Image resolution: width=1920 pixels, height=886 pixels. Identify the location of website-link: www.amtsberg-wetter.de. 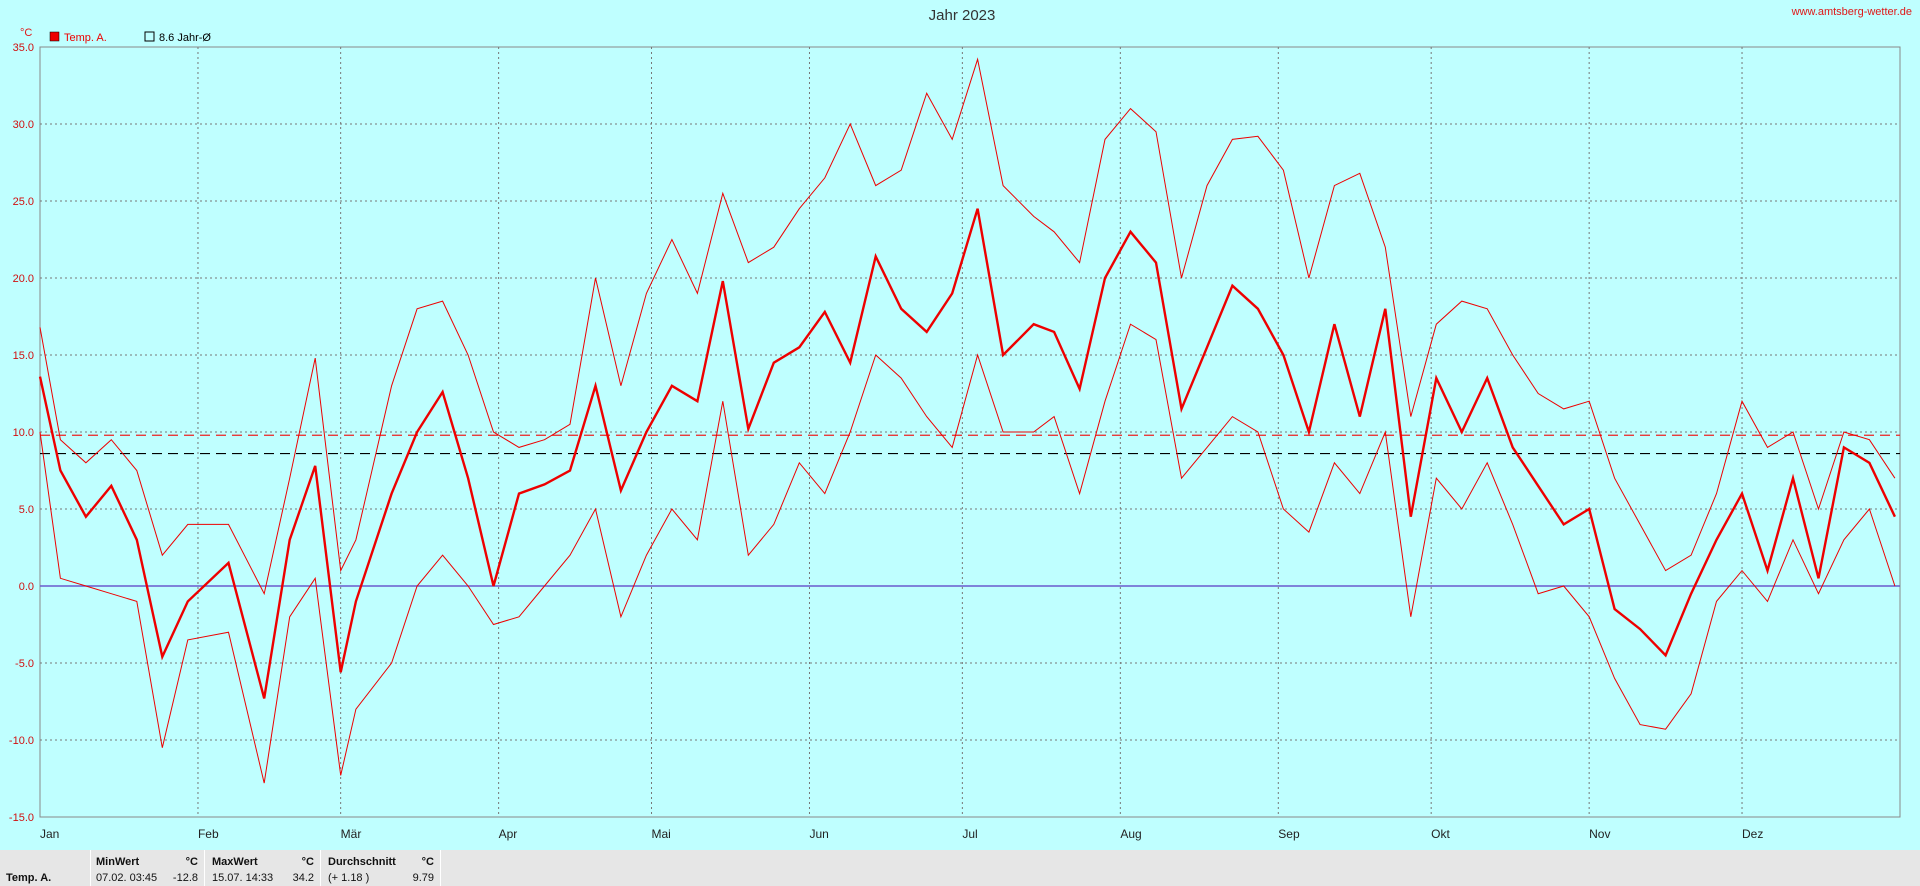
(1851, 12).